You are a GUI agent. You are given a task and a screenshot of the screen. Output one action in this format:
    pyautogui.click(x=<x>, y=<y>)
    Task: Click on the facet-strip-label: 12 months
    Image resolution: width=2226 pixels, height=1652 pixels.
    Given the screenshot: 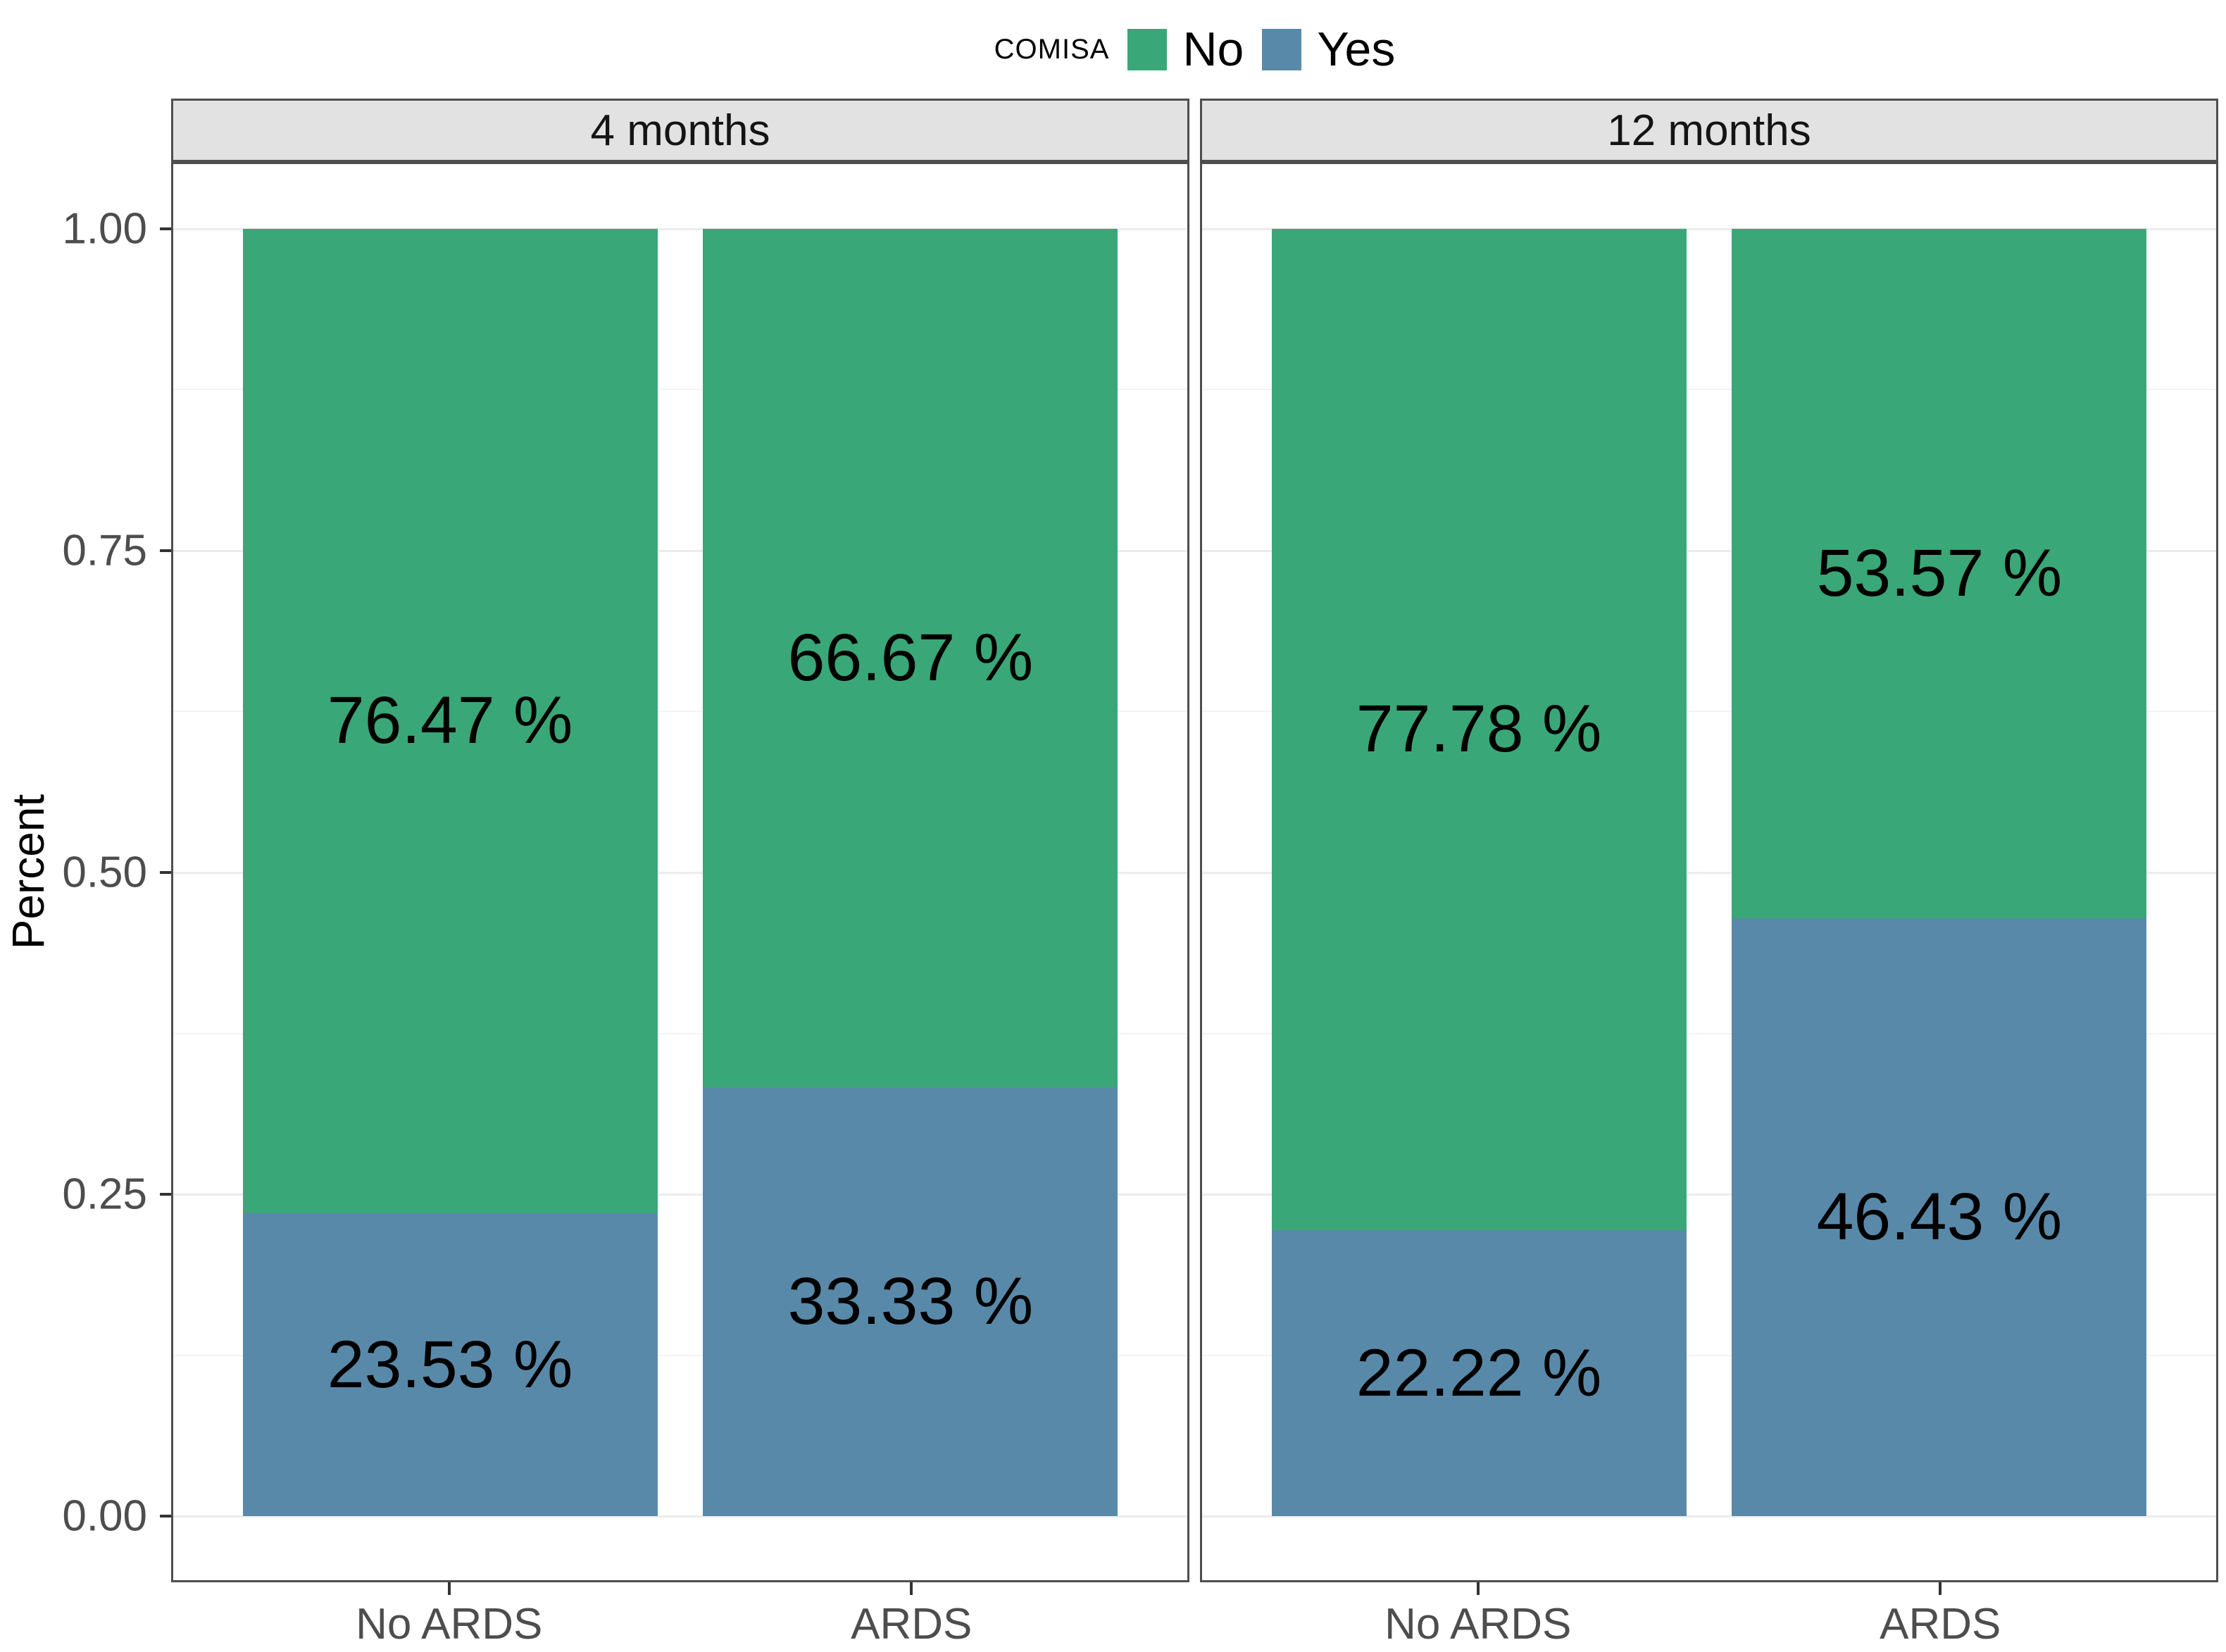 What is the action you would take?
    pyautogui.click(x=1709, y=130)
    